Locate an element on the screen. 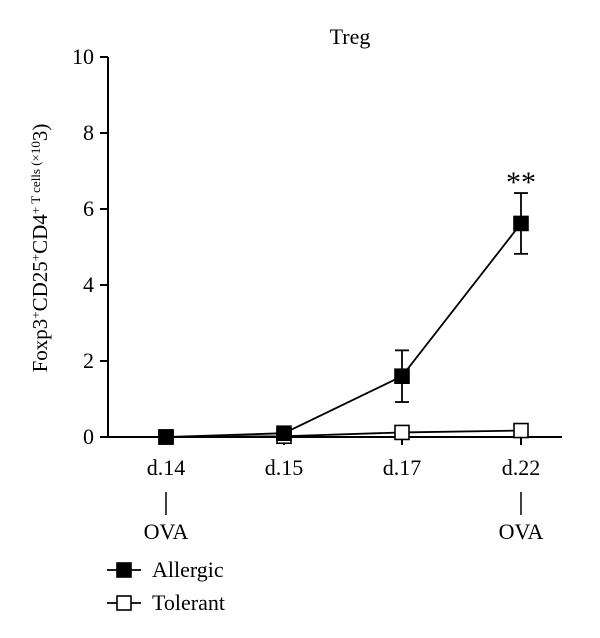  annotation-layer: ** is located at coordinates (521, 182).